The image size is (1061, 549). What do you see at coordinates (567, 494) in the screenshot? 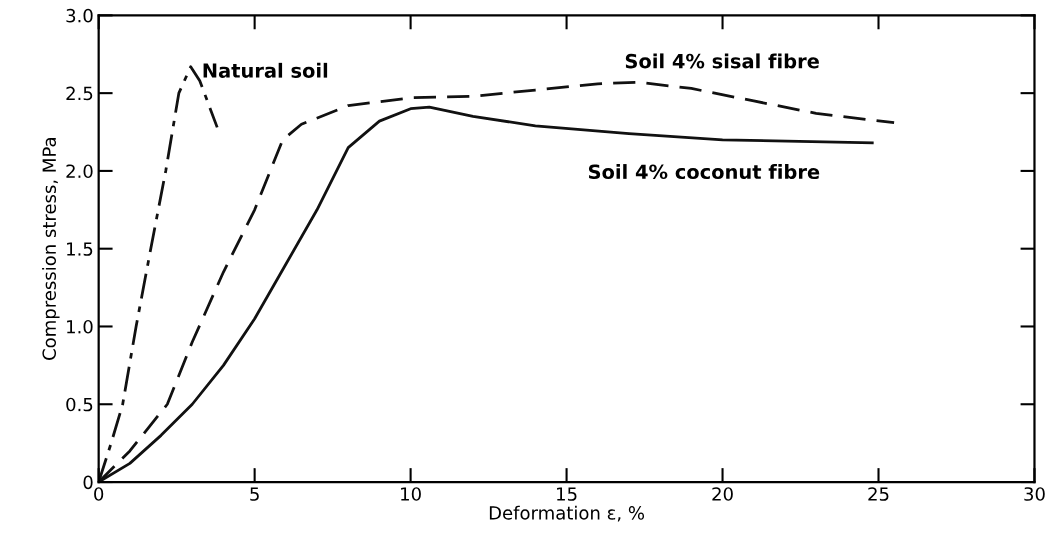
I see `x-tick-label: 15` at bounding box center [567, 494].